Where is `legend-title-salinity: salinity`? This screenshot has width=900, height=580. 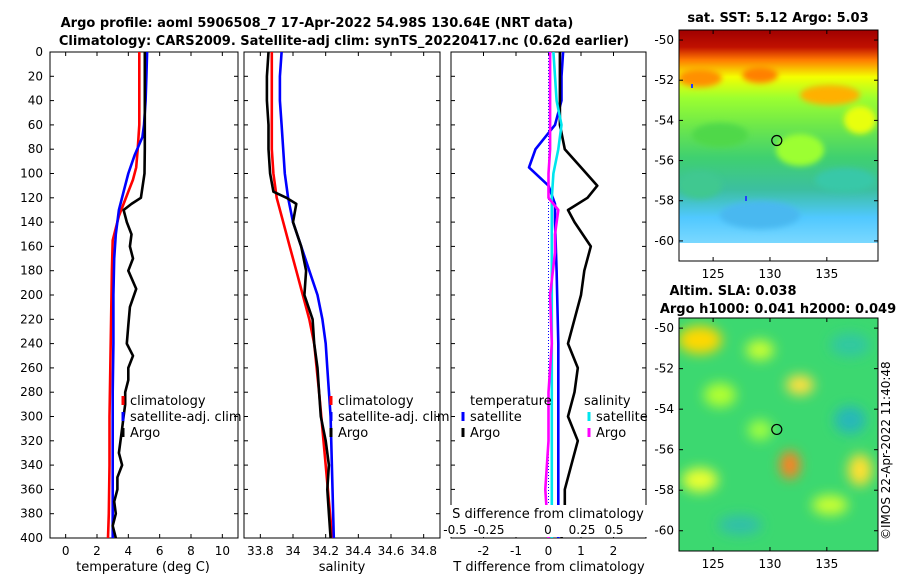
legend-title-salinity: salinity is located at coordinates (607, 401).